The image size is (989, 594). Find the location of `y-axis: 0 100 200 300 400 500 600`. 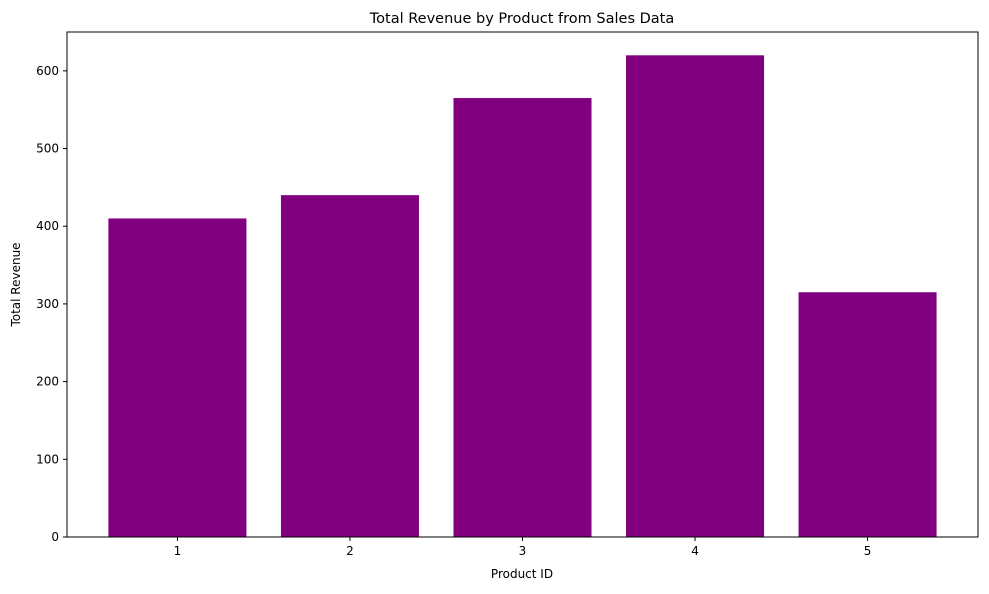

y-axis: 0 100 200 300 400 500 600 is located at coordinates (51, 304).